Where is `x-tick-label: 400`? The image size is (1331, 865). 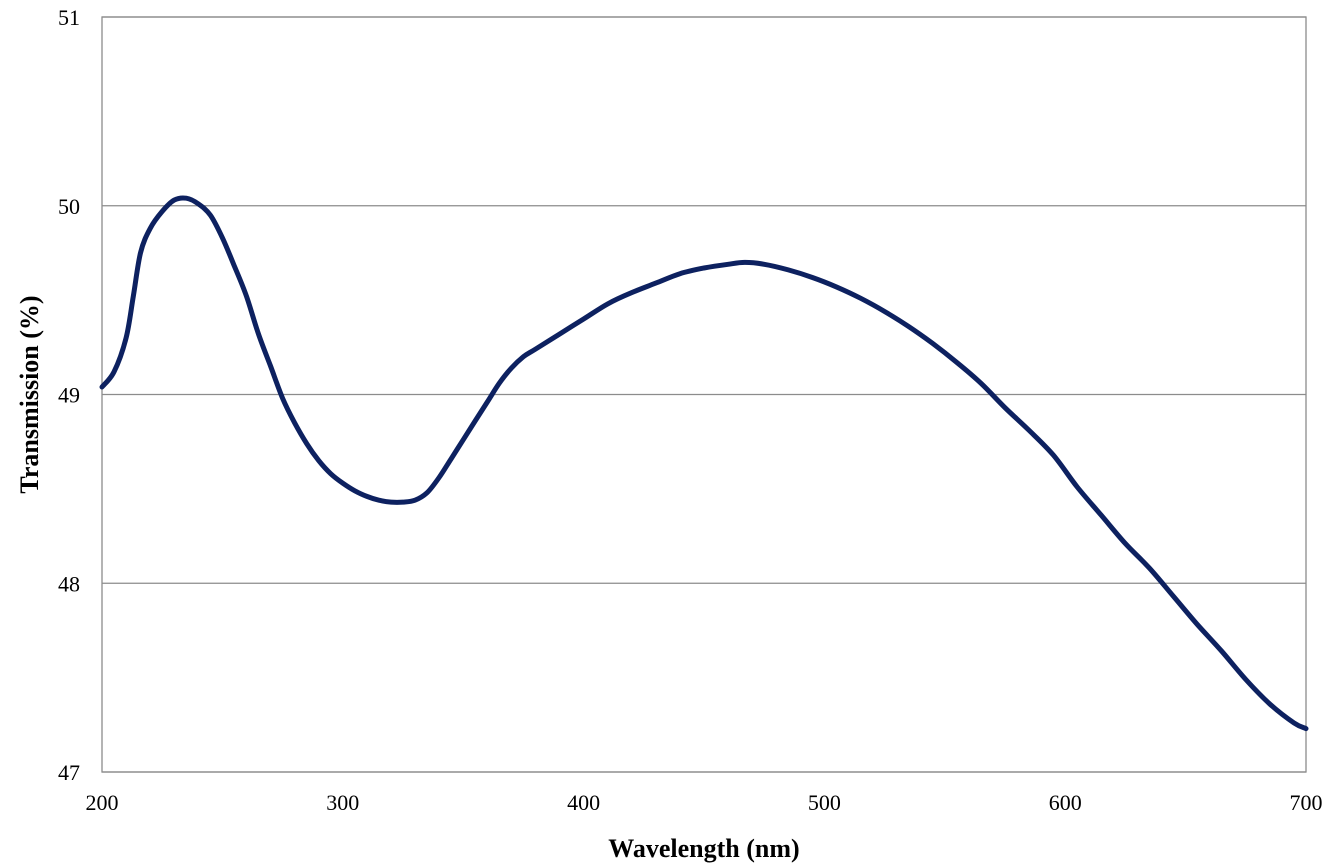 x-tick-label: 400 is located at coordinates (583, 802).